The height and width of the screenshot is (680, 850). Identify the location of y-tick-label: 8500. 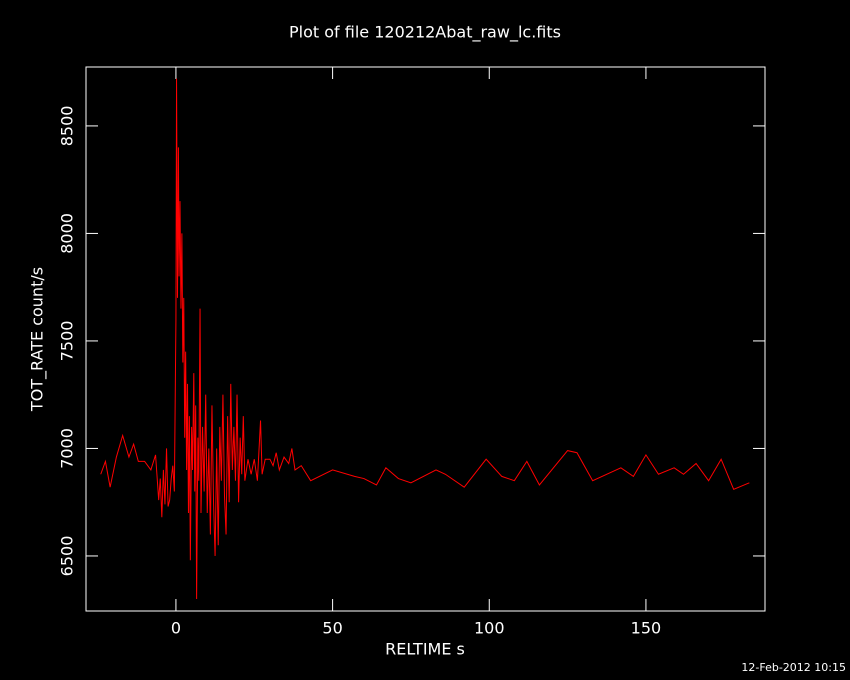
(67, 126).